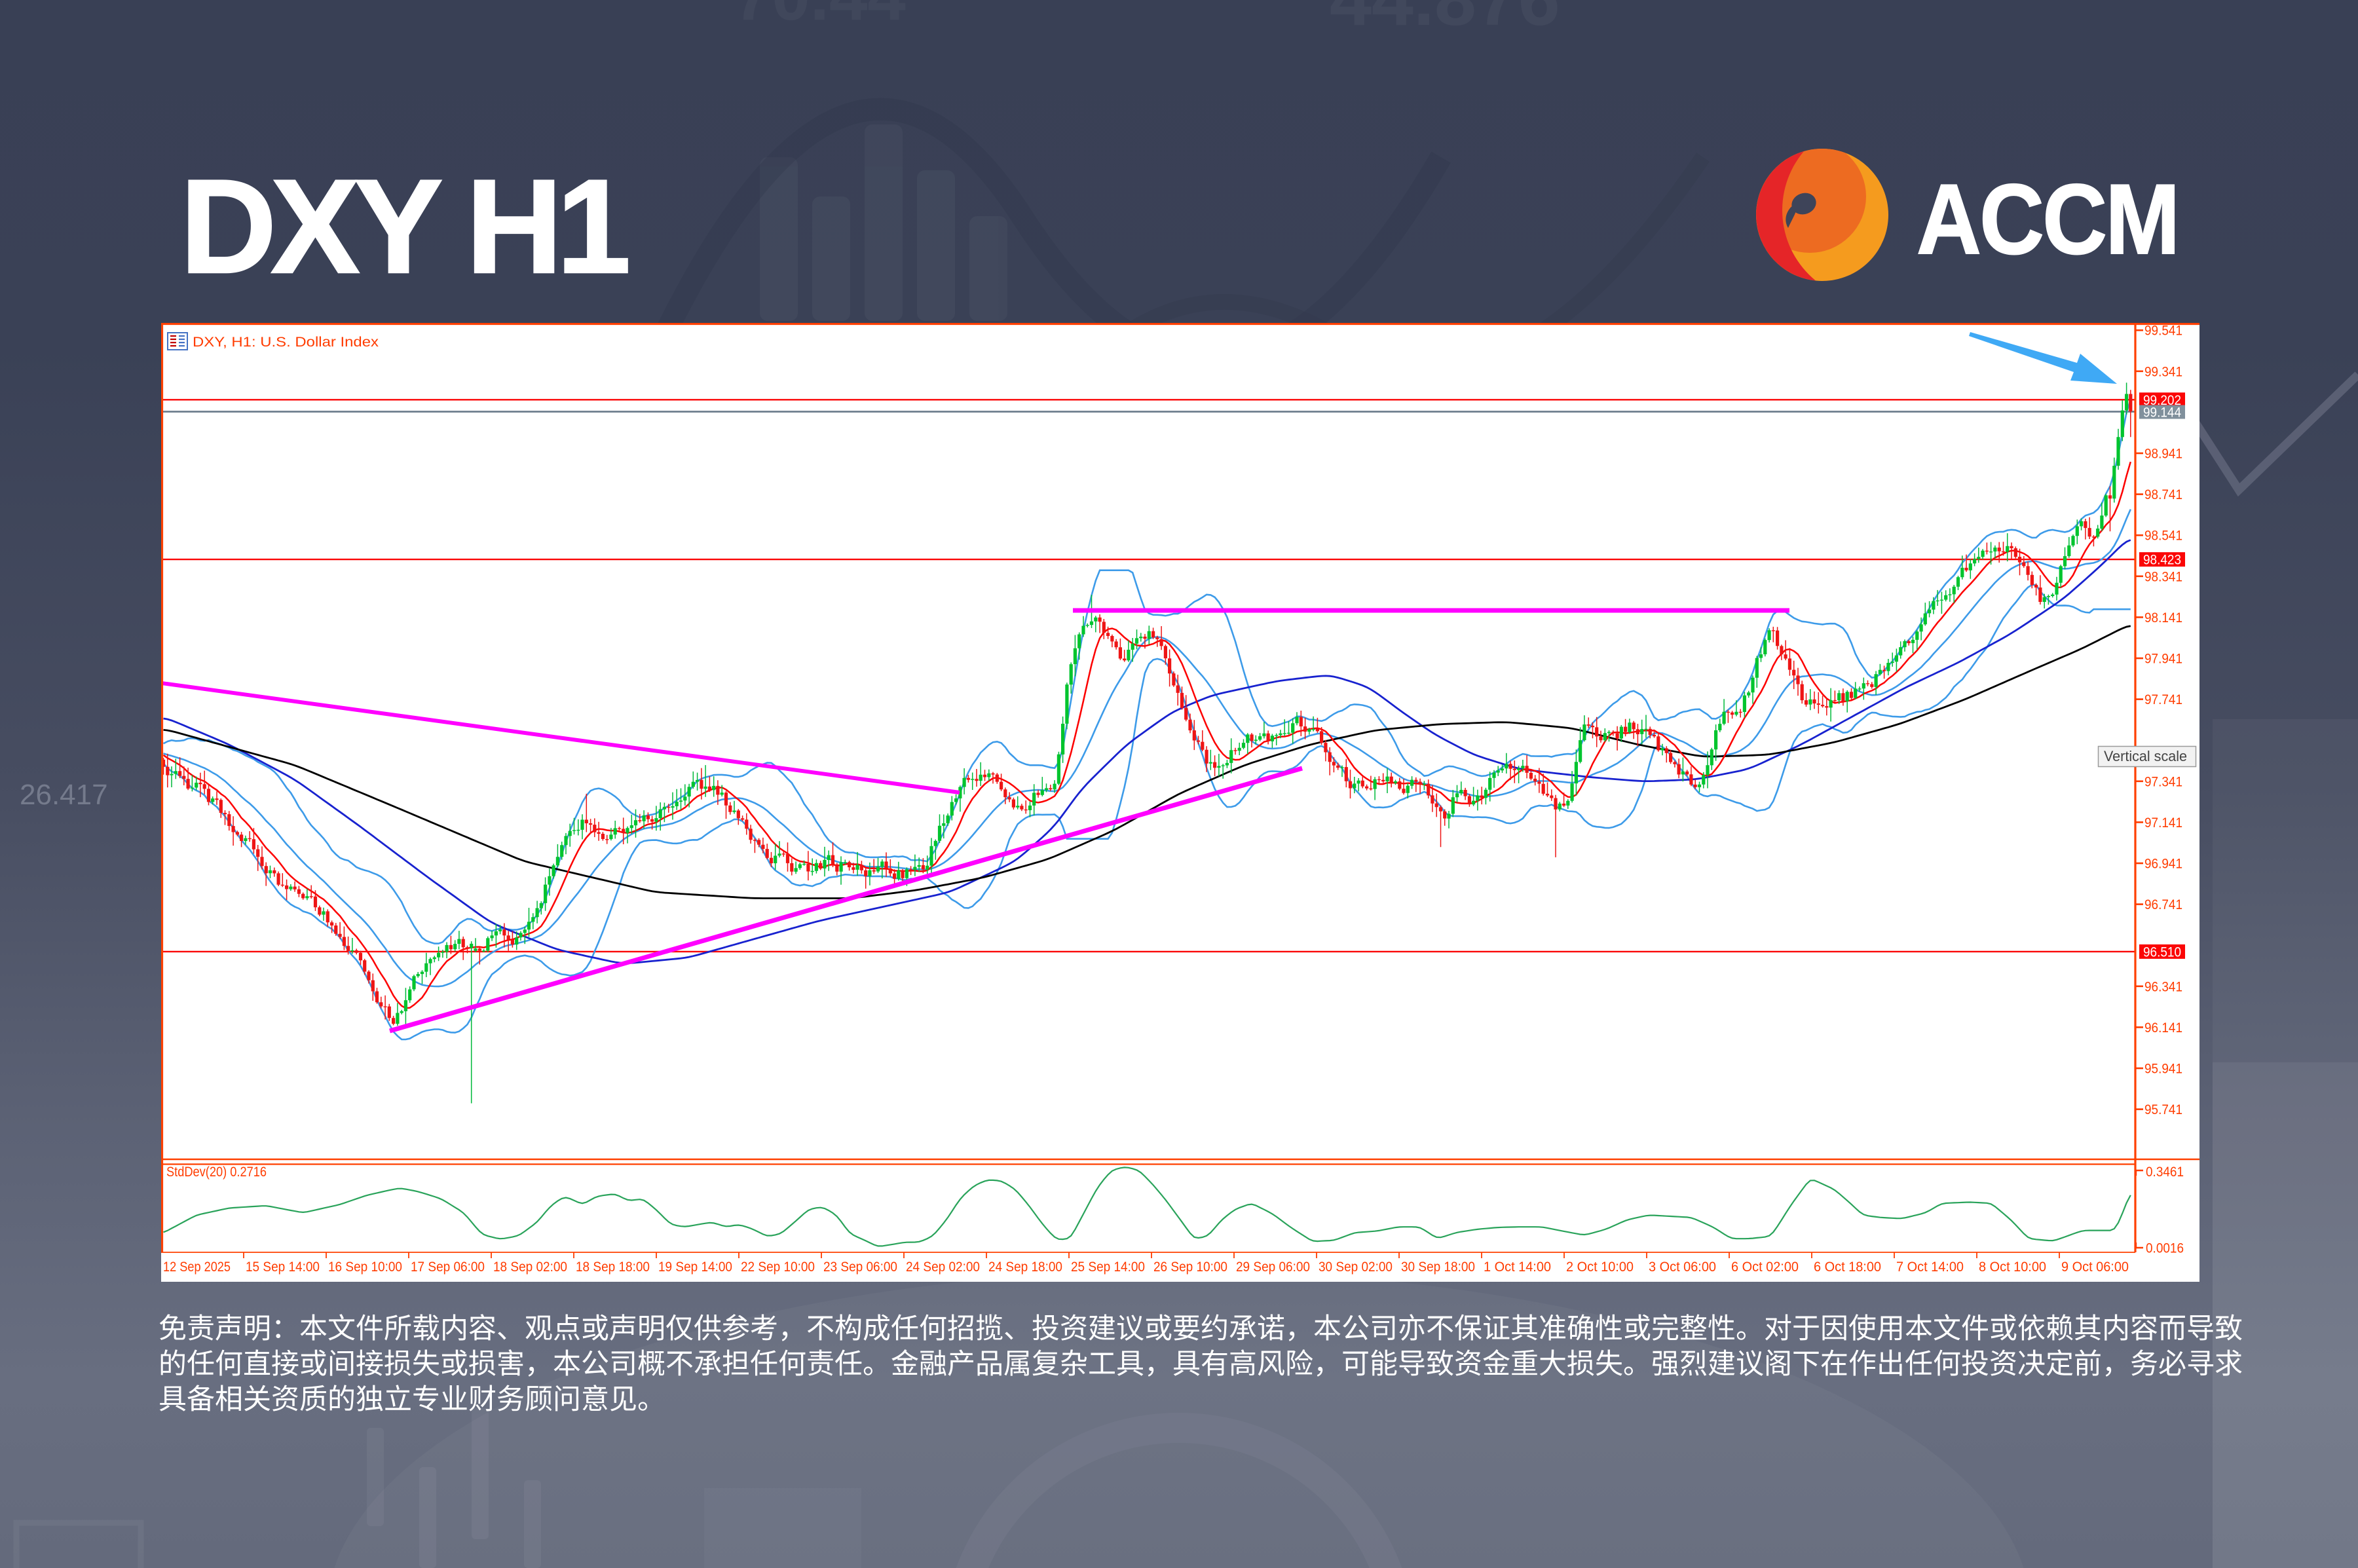 The width and height of the screenshot is (2358, 1568). Describe the element at coordinates (2165, 1172) in the screenshot. I see `svg-text: 0.3461` at that location.